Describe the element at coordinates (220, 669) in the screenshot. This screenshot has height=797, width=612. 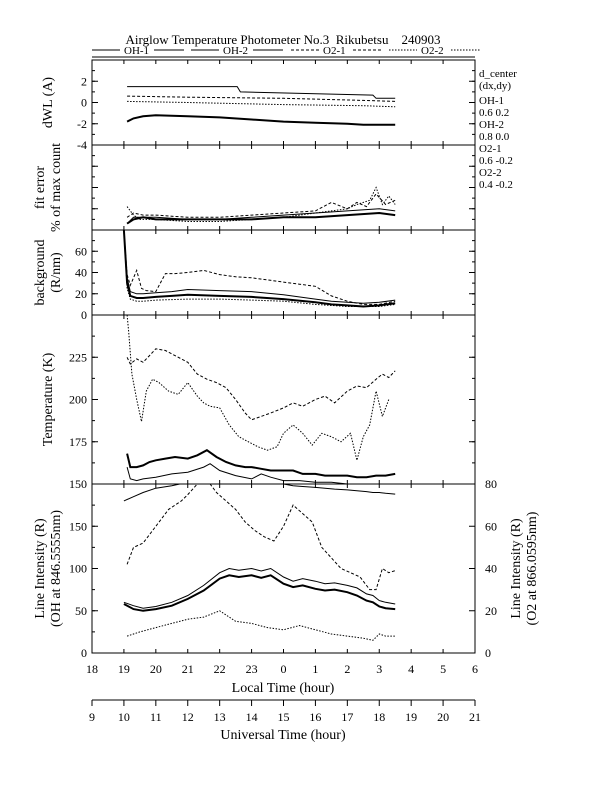
I see `lt-tick-label: 22` at that location.